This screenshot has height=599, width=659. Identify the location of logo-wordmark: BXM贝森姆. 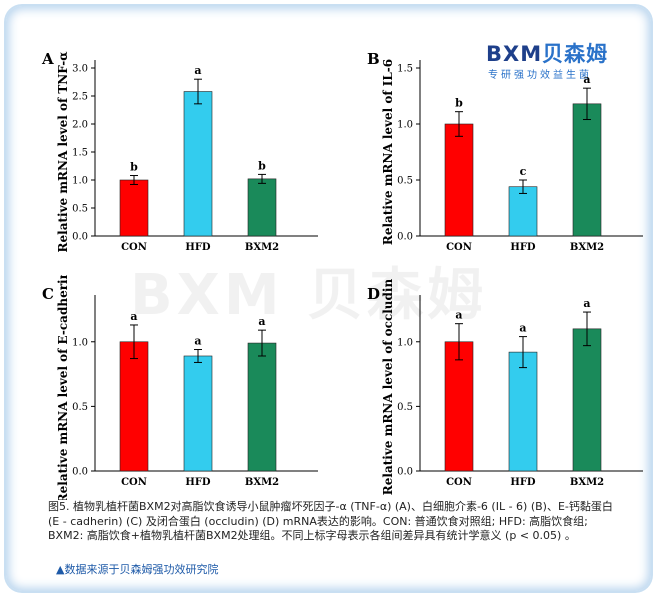
(547, 53).